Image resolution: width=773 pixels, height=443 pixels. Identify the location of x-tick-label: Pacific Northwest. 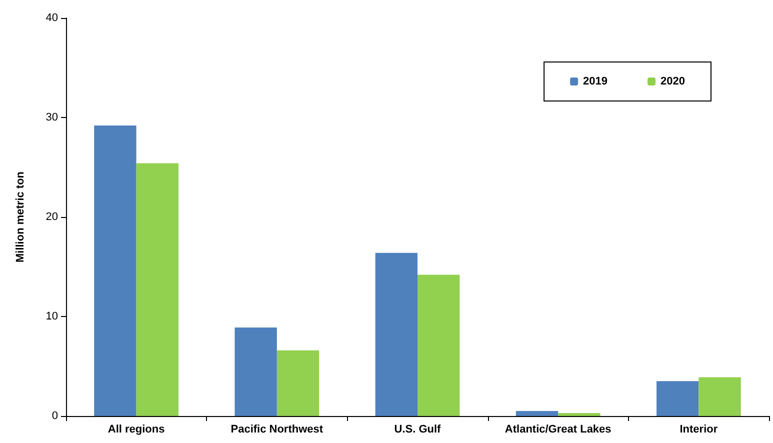
(277, 430).